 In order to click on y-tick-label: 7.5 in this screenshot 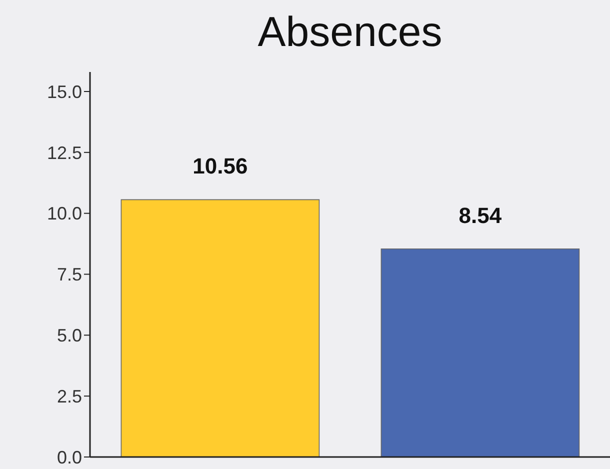, I will do `click(69, 274)`.